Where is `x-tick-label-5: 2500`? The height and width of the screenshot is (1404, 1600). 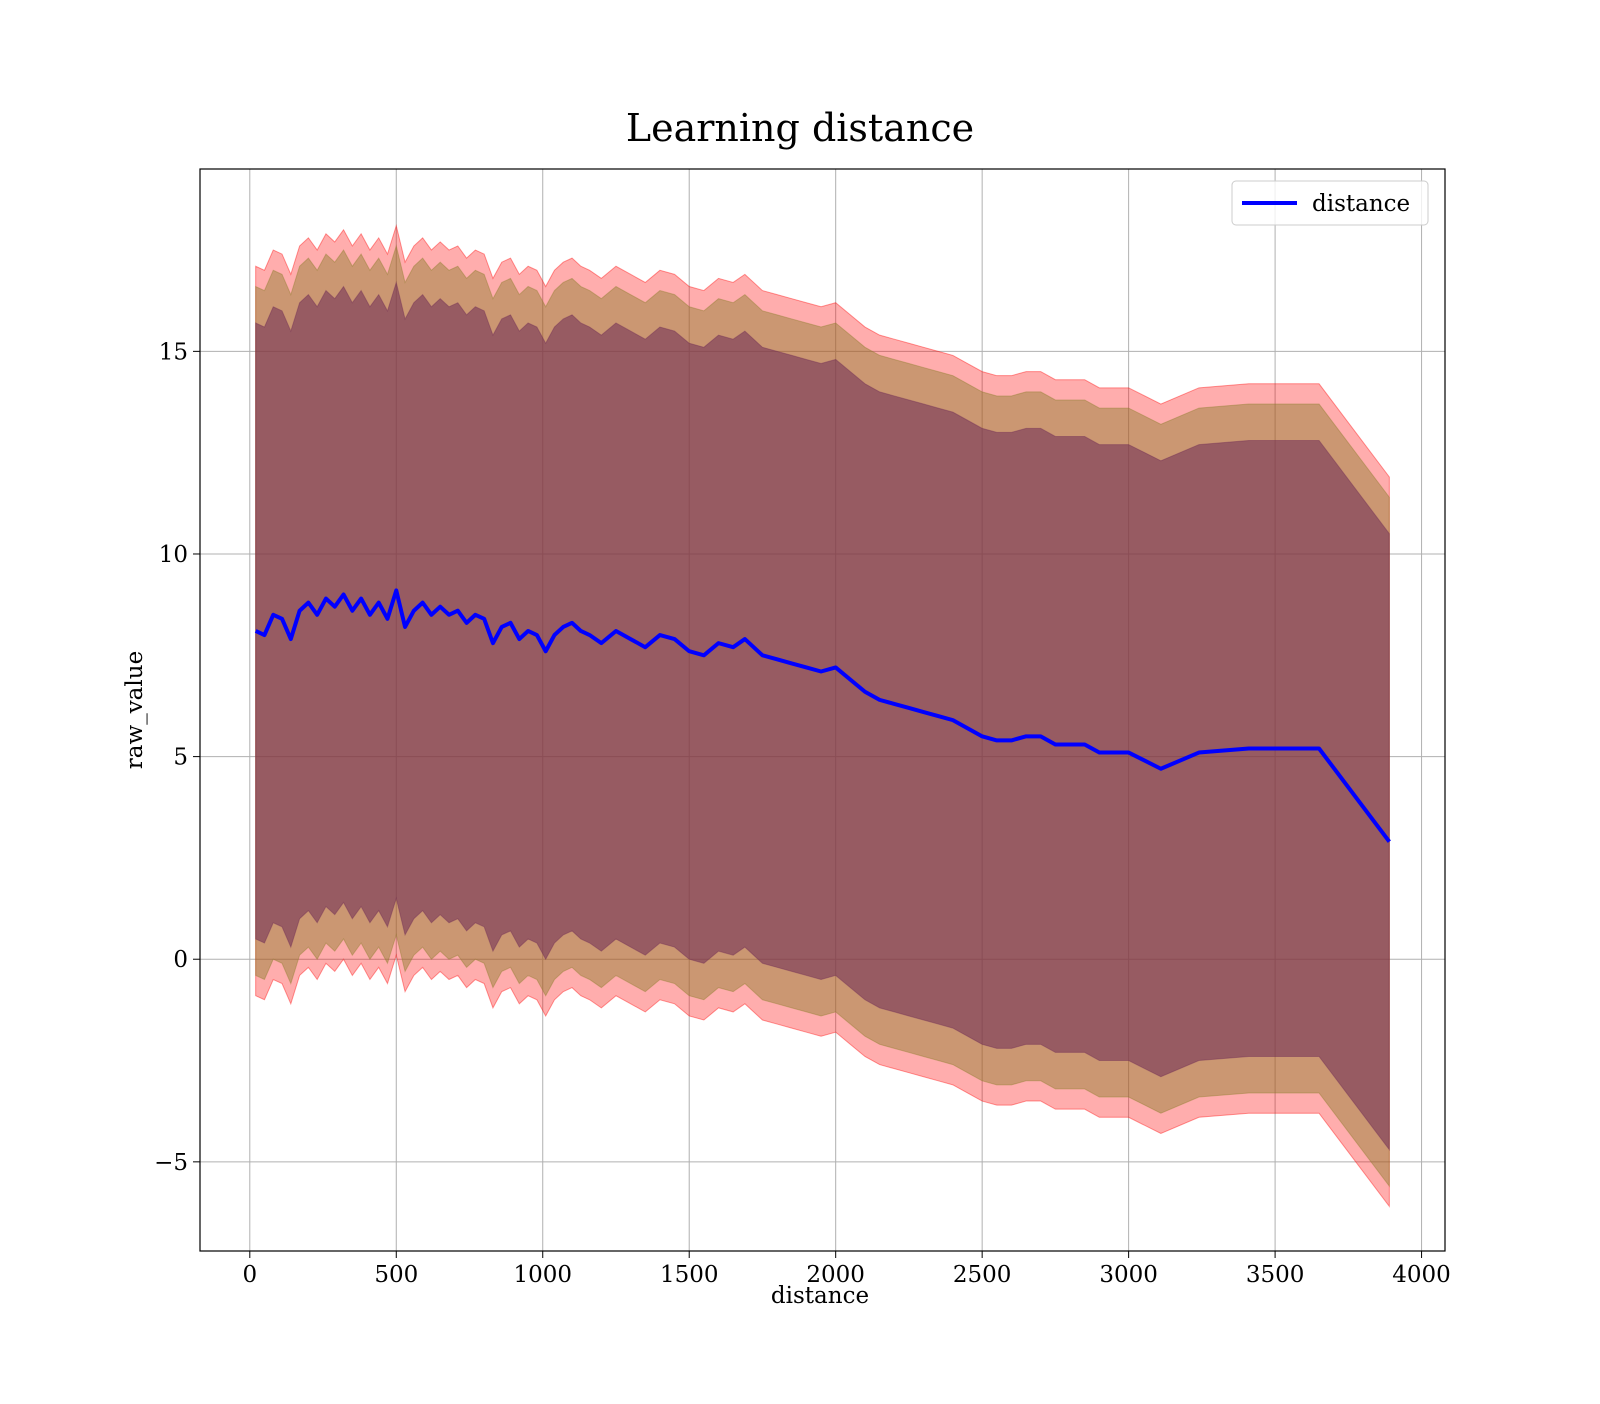 x-tick-label-5: 2500 is located at coordinates (982, 1275).